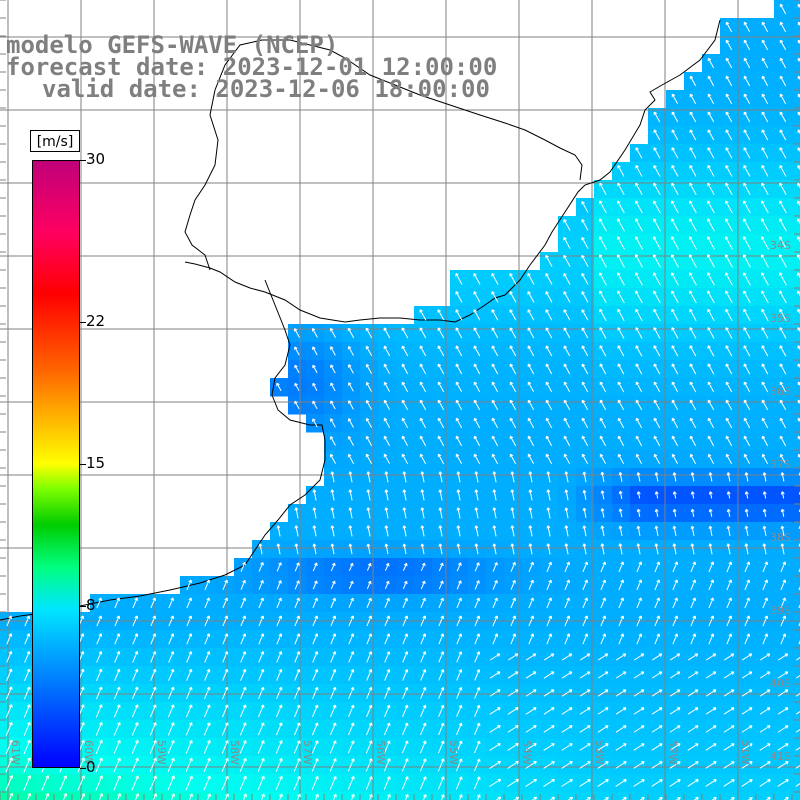  Describe the element at coordinates (526, 752) in the screenshot. I see `longitude-label: 54W` at that location.